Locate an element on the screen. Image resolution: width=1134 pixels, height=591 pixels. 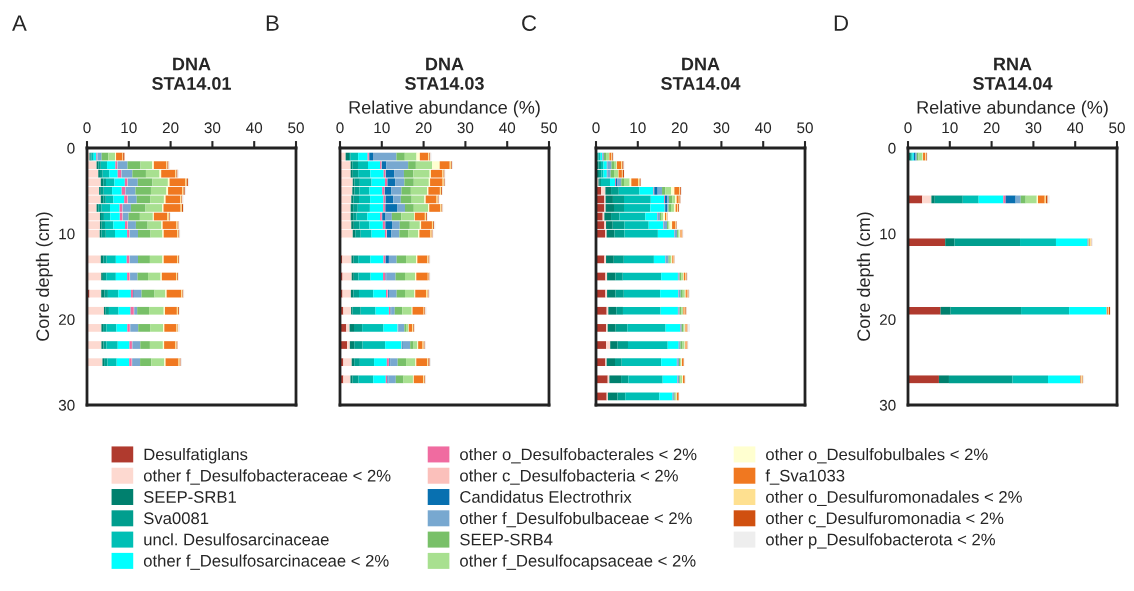
legend-label: Sva0081 is located at coordinates (176, 518).